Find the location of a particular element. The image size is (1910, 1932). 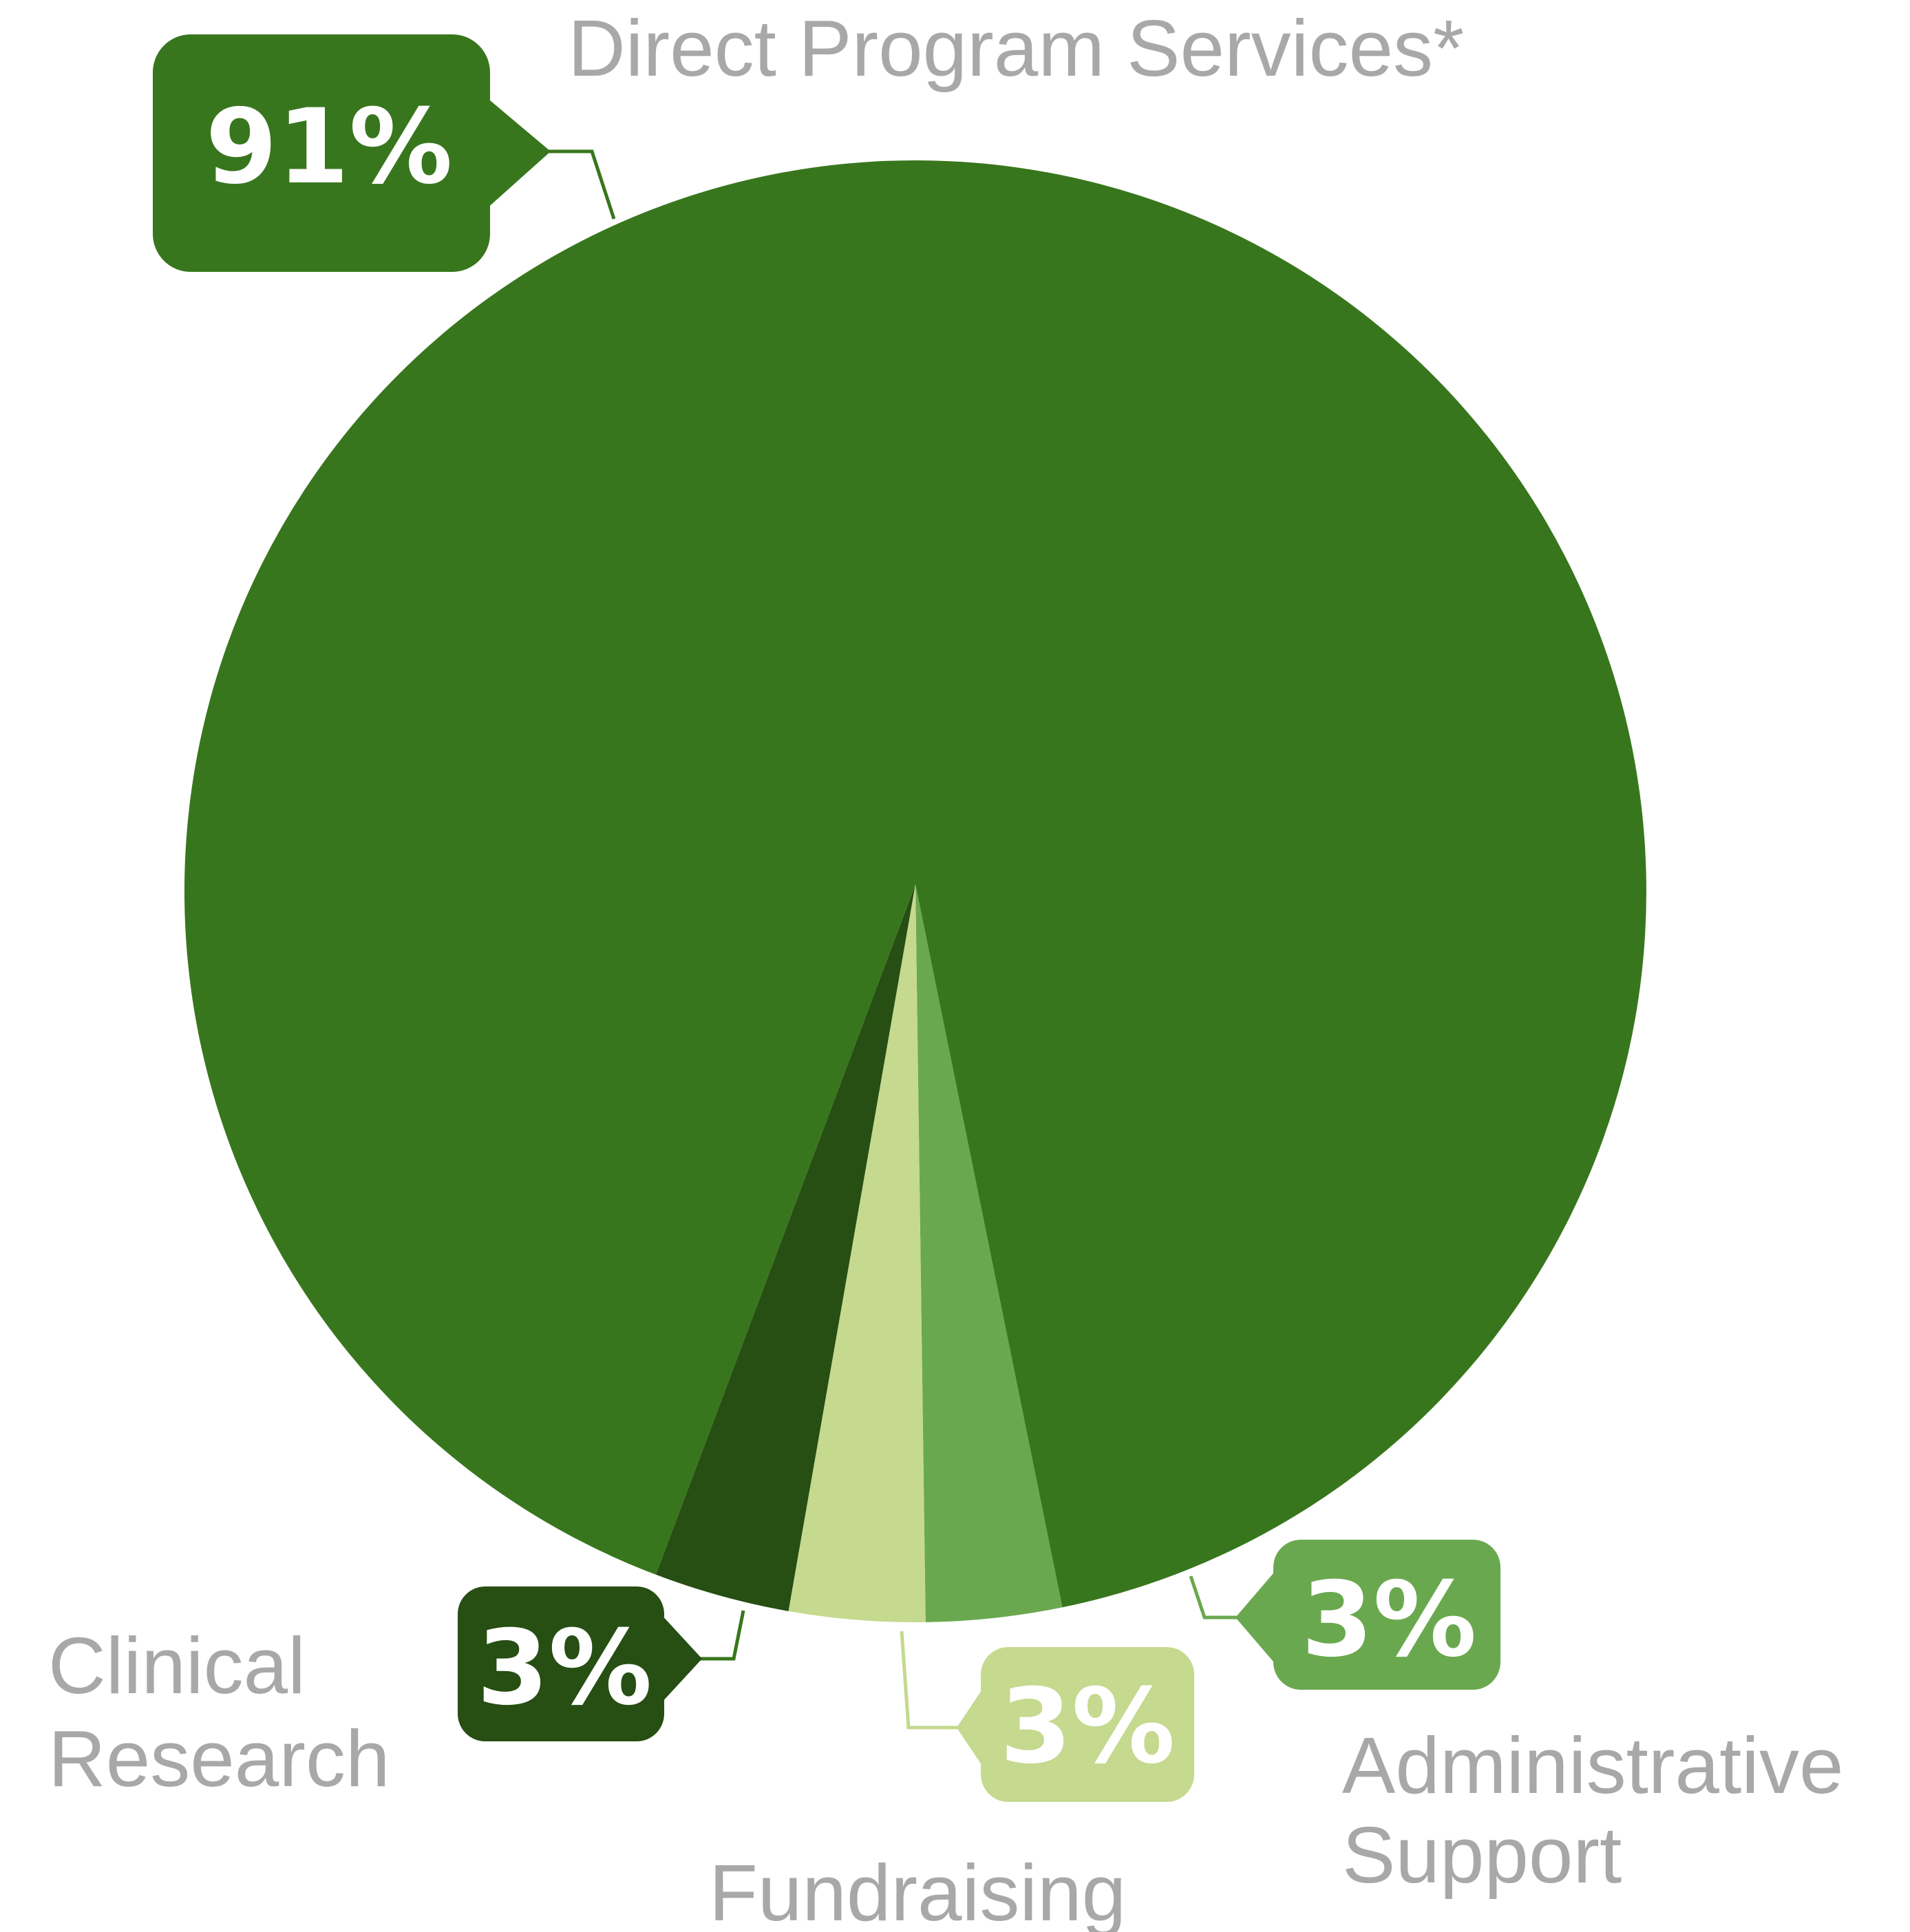

category-label-administrative-support-line1: Administrative is located at coordinates (1592, 1765).